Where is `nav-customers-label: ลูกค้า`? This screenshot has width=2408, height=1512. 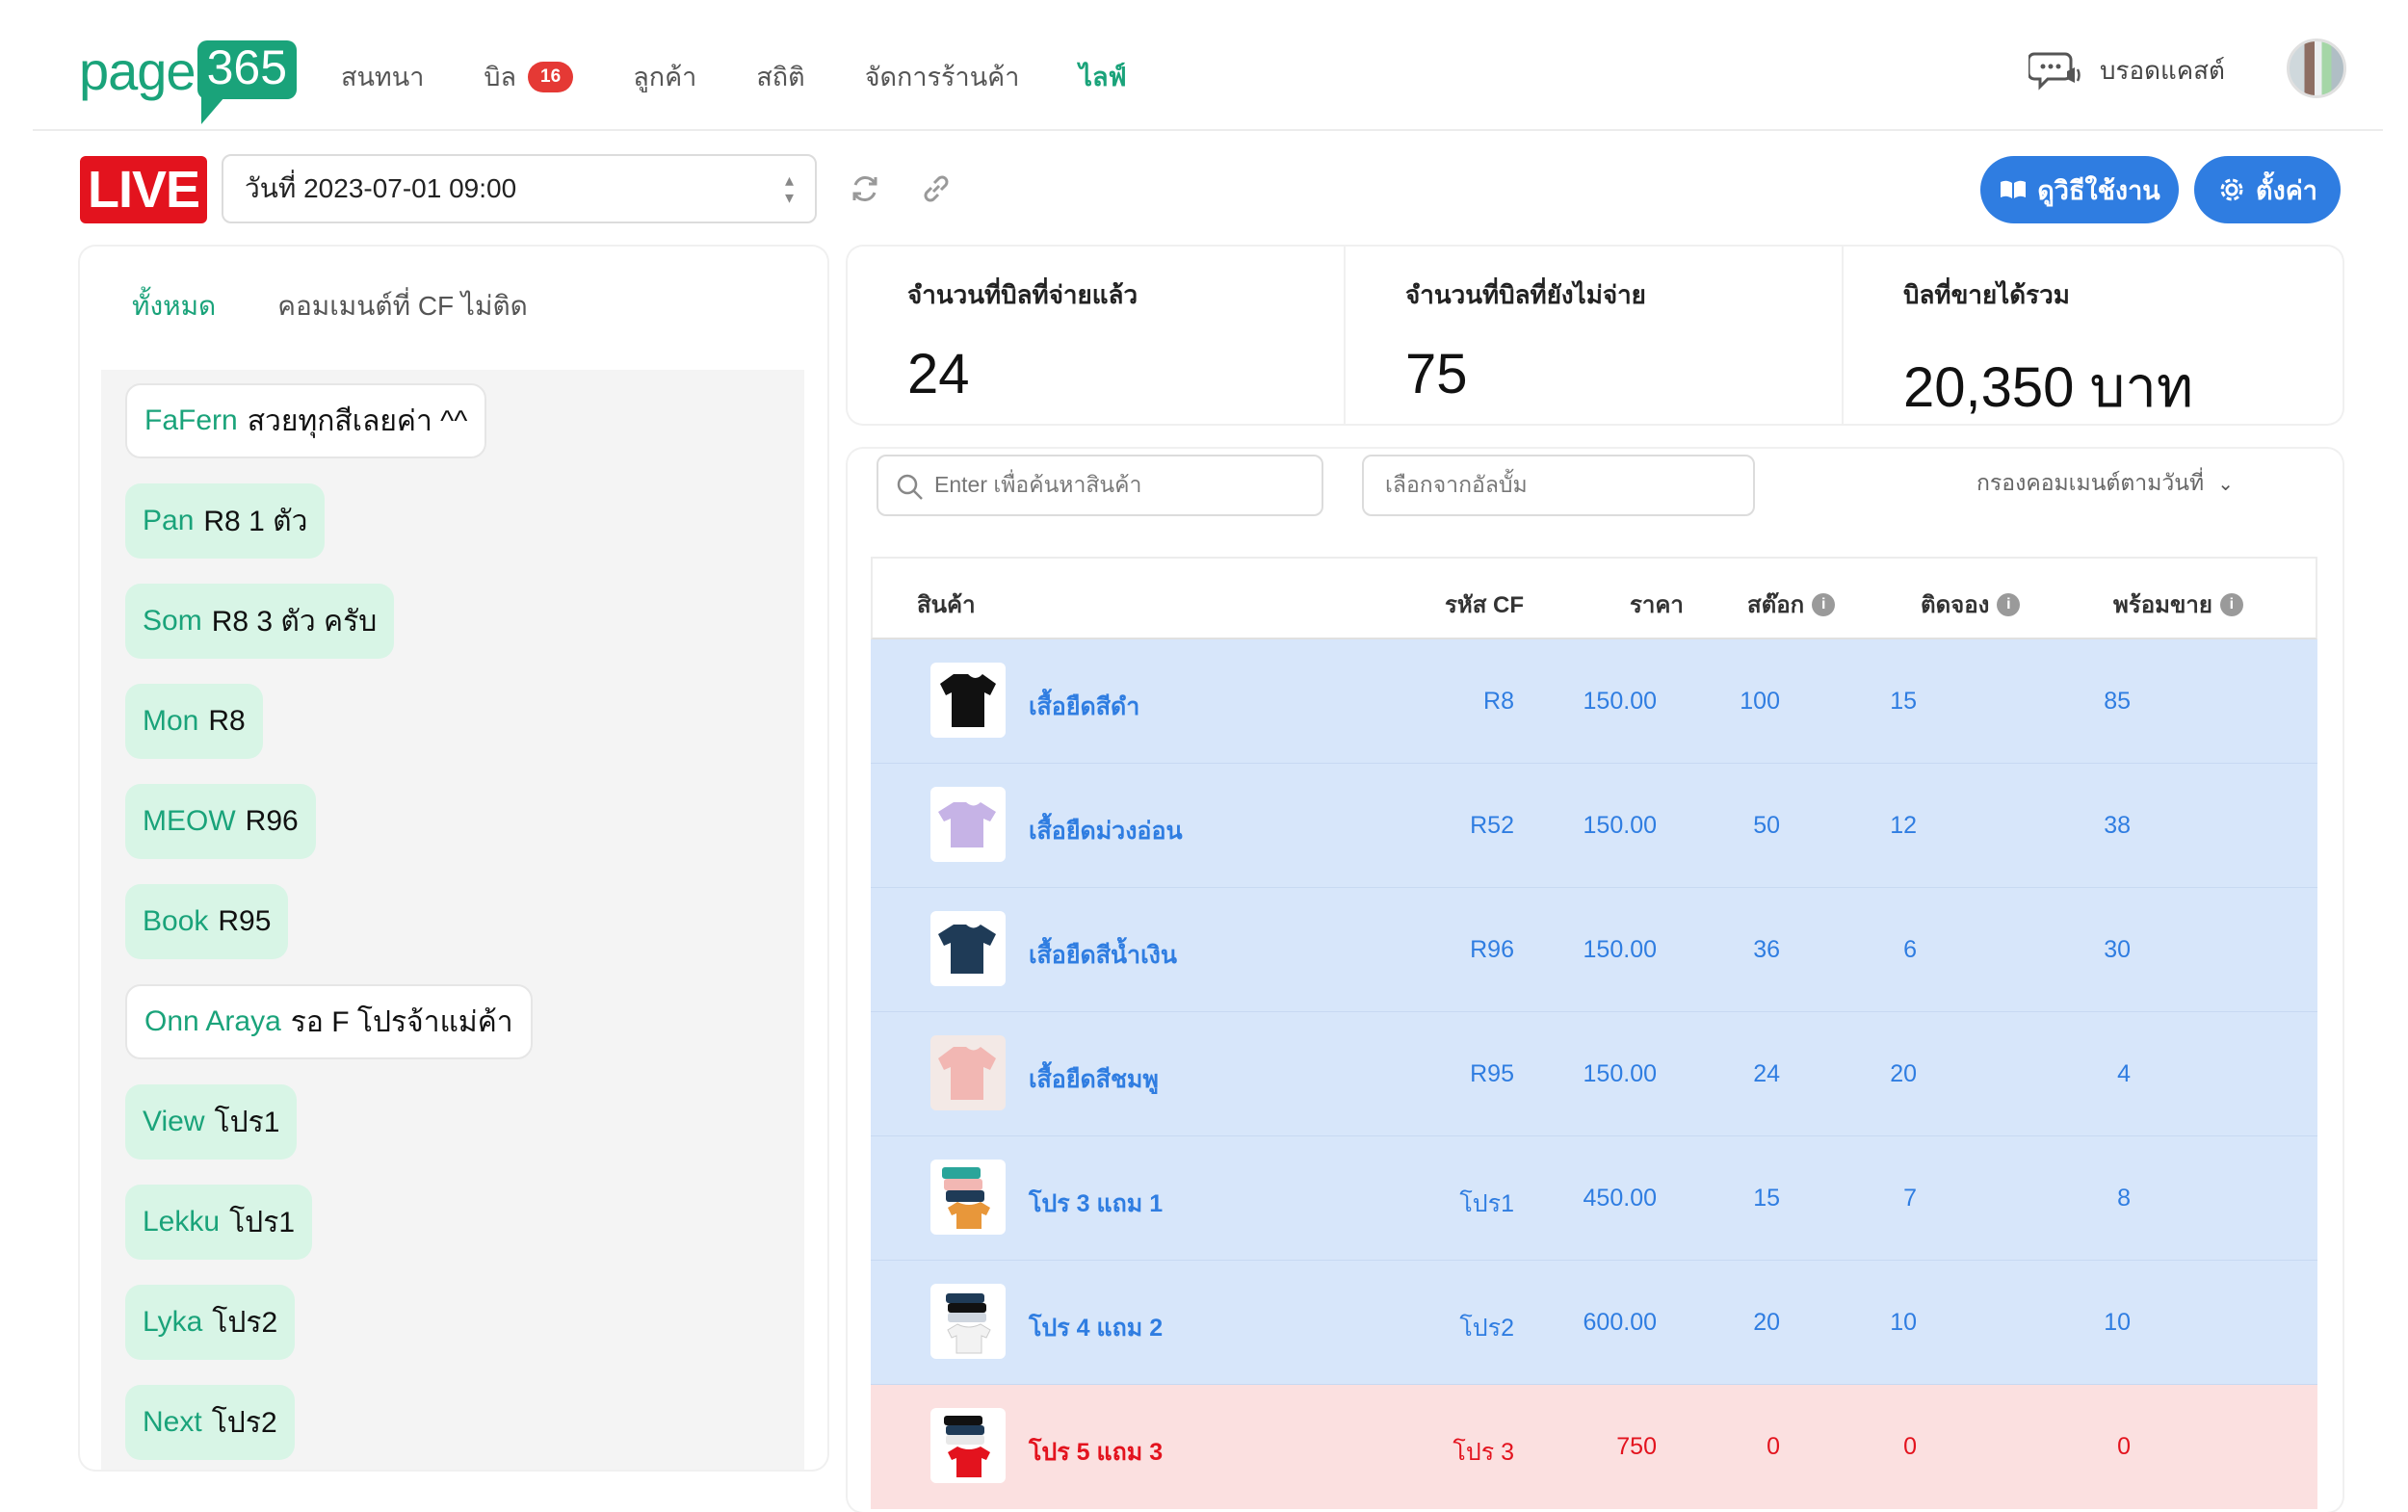
nav-customers-label: ลูกค้า is located at coordinates (665, 77).